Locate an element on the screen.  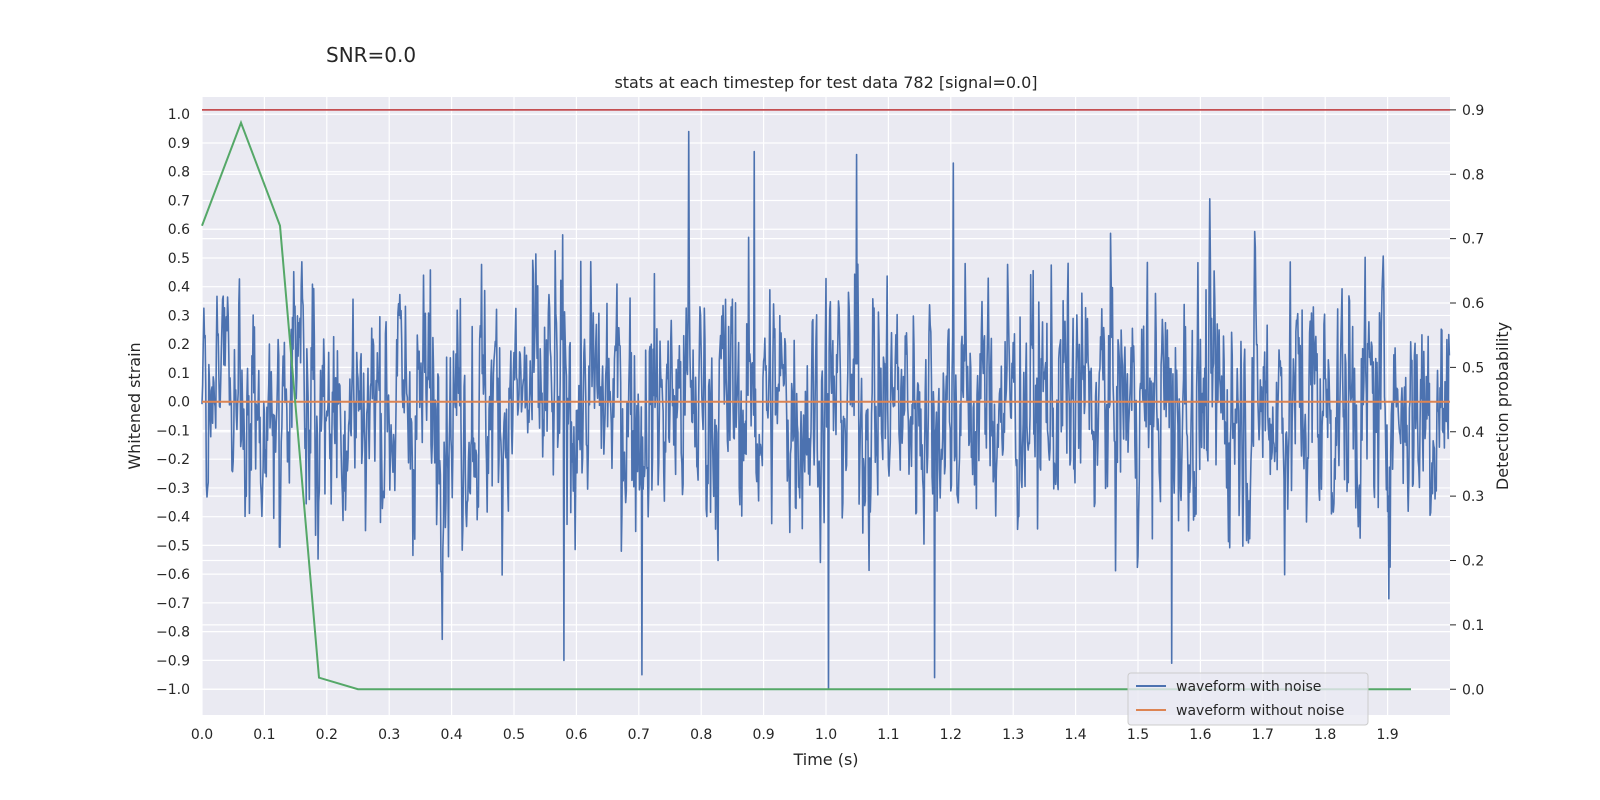
x-tick-label: 1.4 is located at coordinates (1075, 735).